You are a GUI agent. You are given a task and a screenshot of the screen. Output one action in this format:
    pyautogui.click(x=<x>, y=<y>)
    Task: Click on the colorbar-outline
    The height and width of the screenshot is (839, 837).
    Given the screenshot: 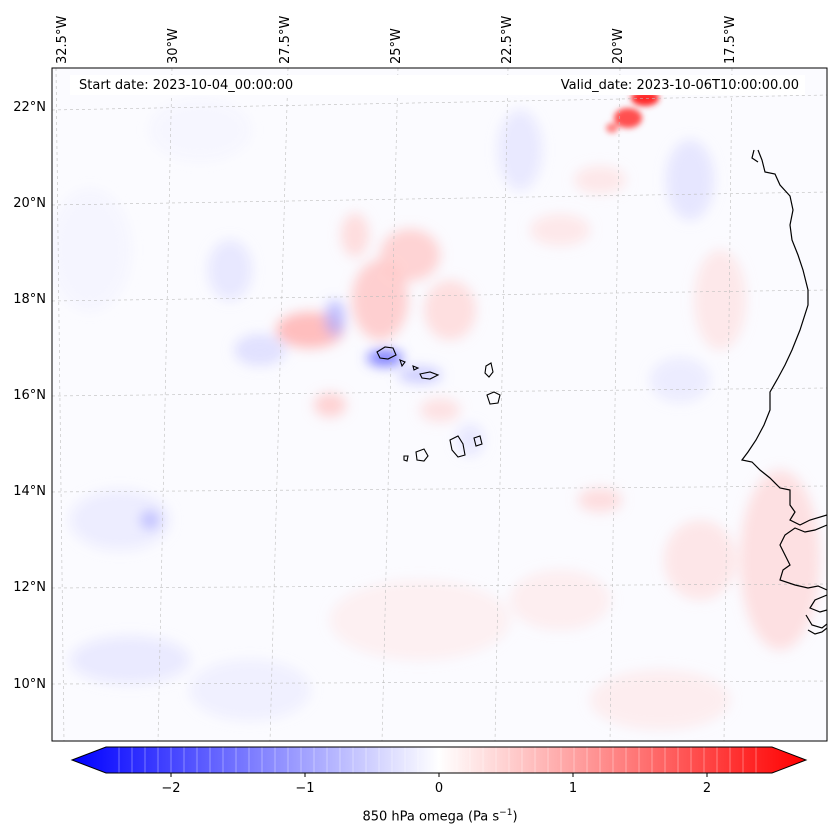 What is the action you would take?
    pyautogui.click(x=439, y=760)
    